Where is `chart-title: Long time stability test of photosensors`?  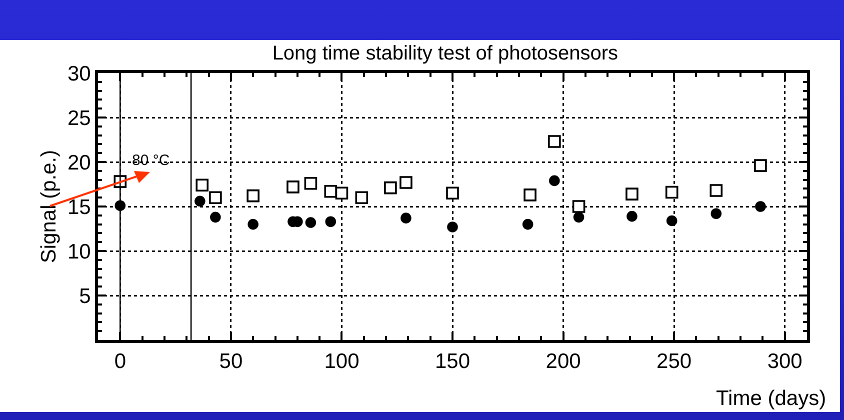 chart-title: Long time stability test of photosensors is located at coordinates (445, 53).